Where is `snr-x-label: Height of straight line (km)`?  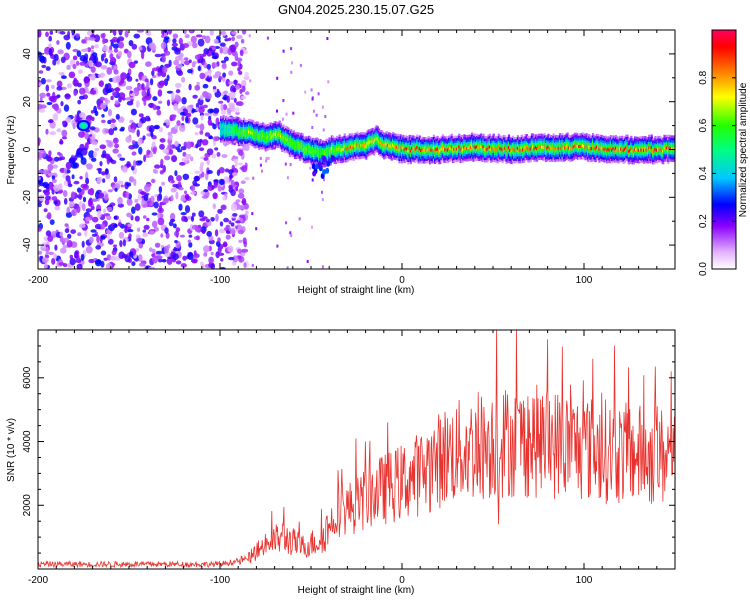 snr-x-label: Height of straight line (km) is located at coordinates (356, 590).